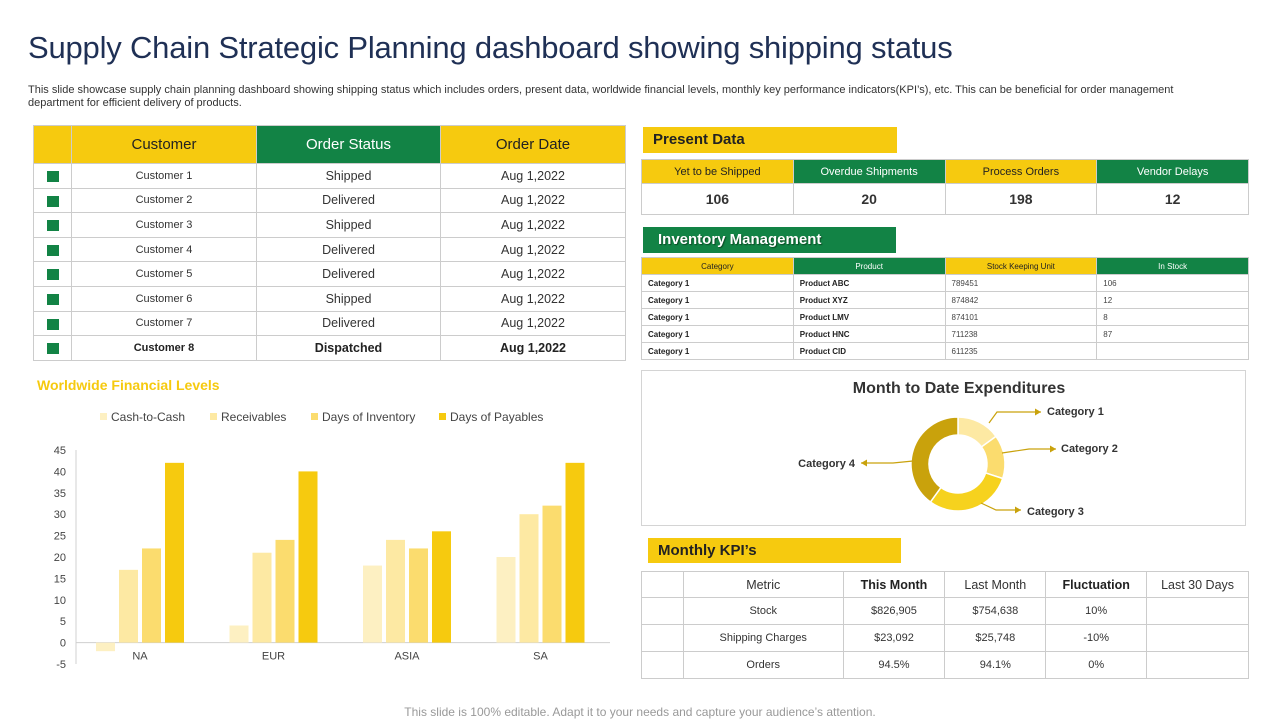  What do you see at coordinates (1021, 351) in the screenshot?
I see `inventory-sku: 611235` at bounding box center [1021, 351].